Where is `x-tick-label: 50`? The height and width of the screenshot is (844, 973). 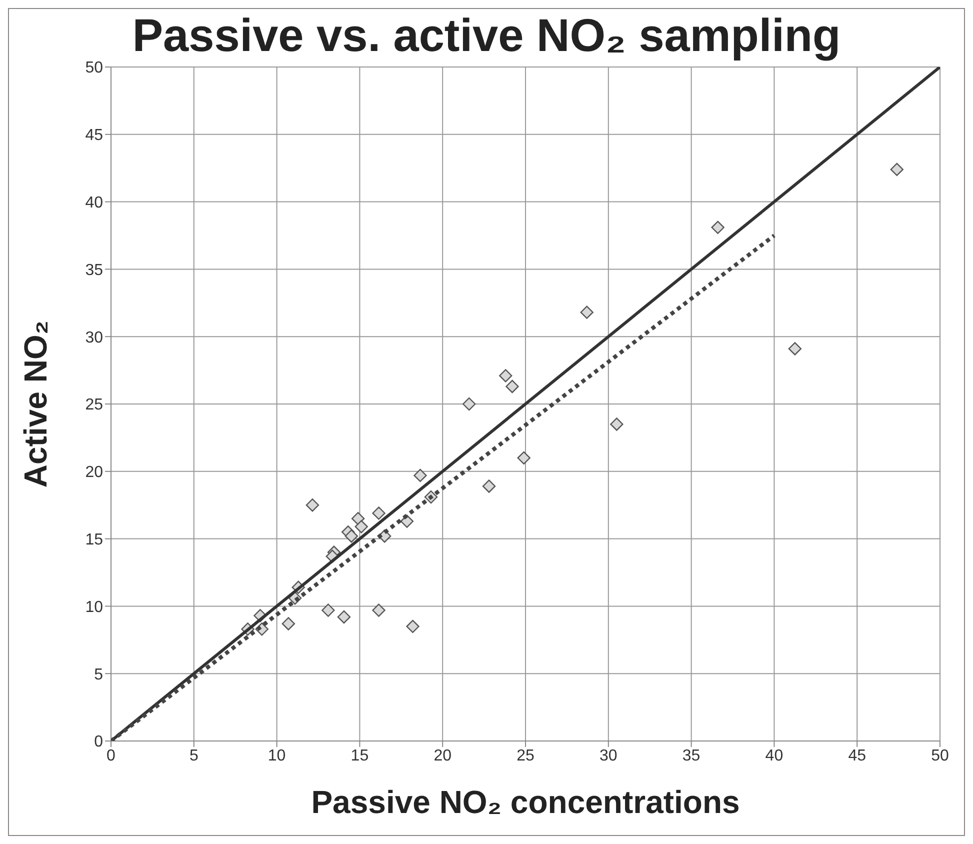 x-tick-label: 50 is located at coordinates (940, 755).